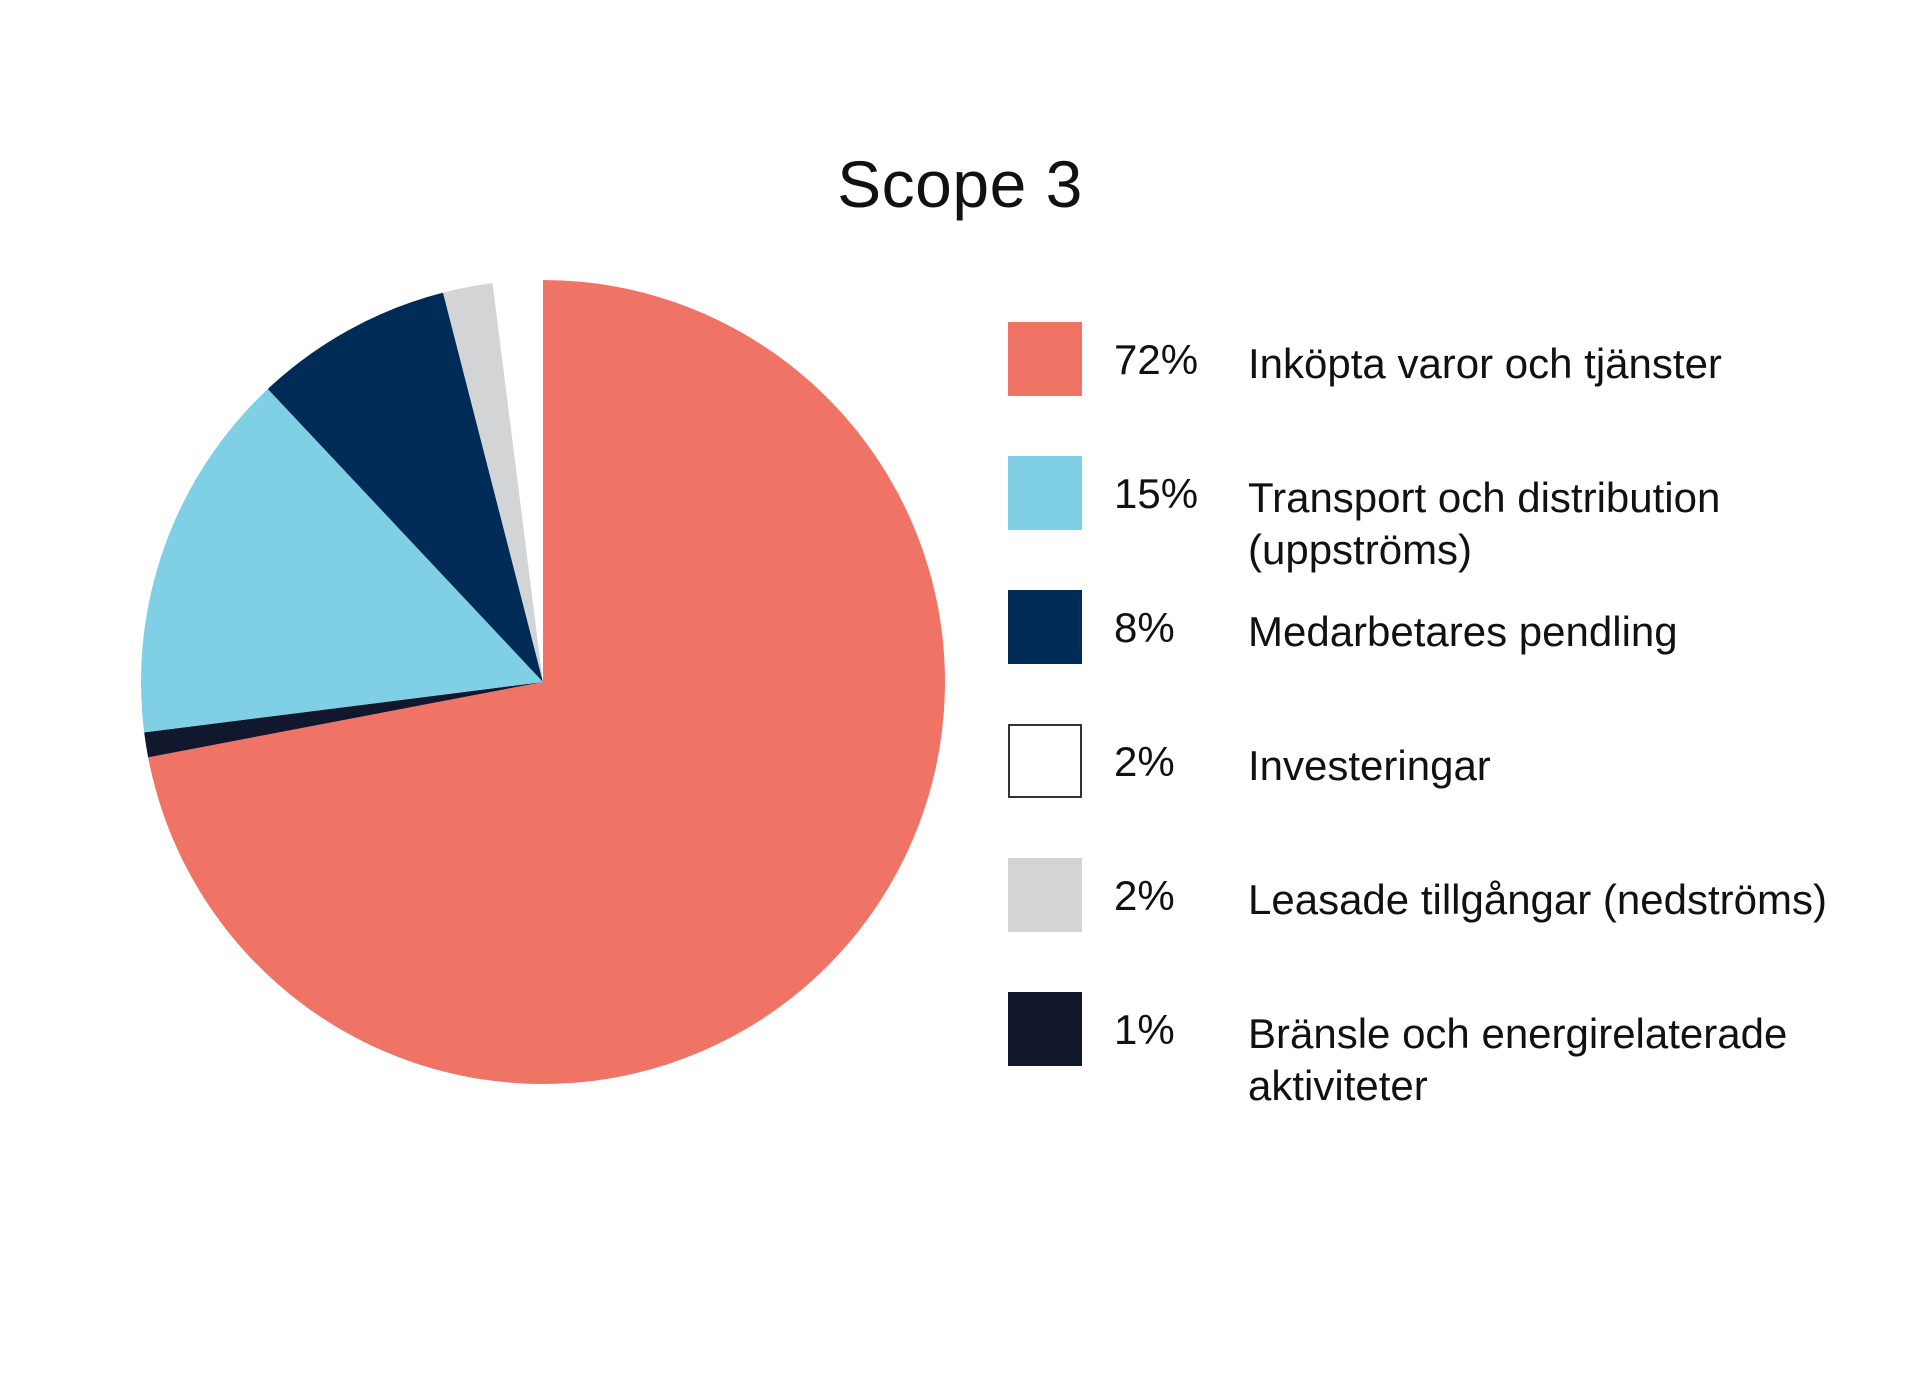 Image resolution: width=1920 pixels, height=1382 pixels. What do you see at coordinates (1156, 359) in the screenshot?
I see `legend-percentage: 72%` at bounding box center [1156, 359].